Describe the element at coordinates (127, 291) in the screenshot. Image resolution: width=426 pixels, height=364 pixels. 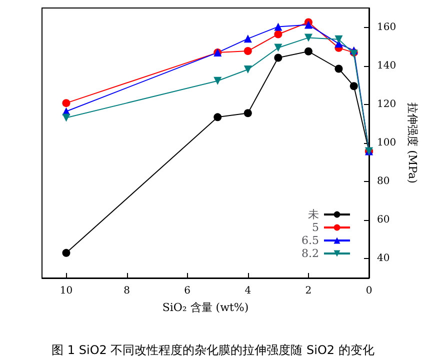
I see `x-tick-label: 8` at that location.